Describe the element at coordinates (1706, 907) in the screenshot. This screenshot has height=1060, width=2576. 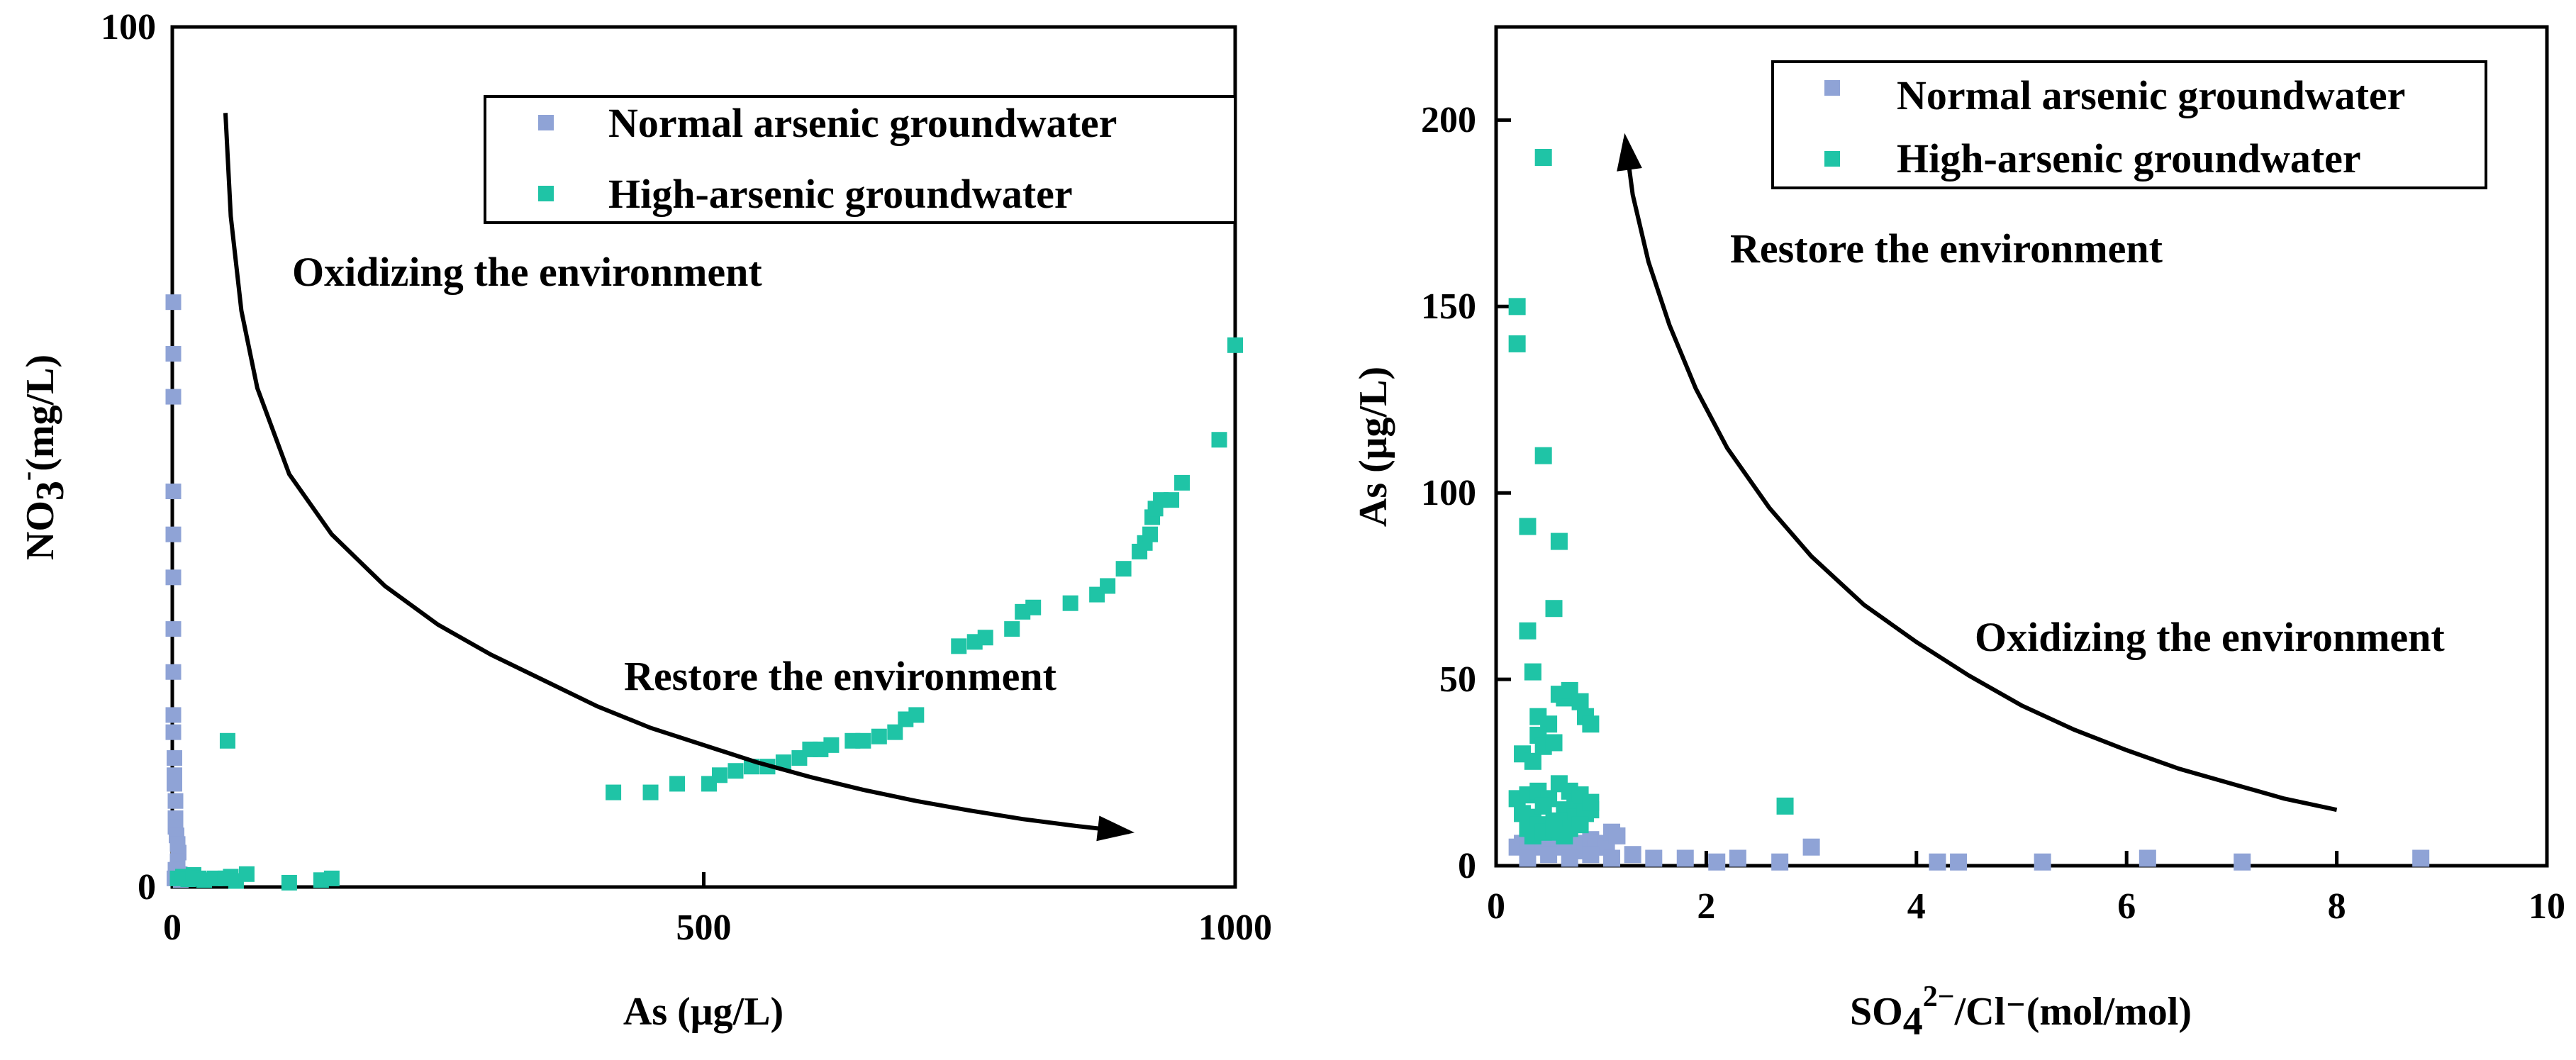
I see `x-tick-label-right-2: 2` at that location.